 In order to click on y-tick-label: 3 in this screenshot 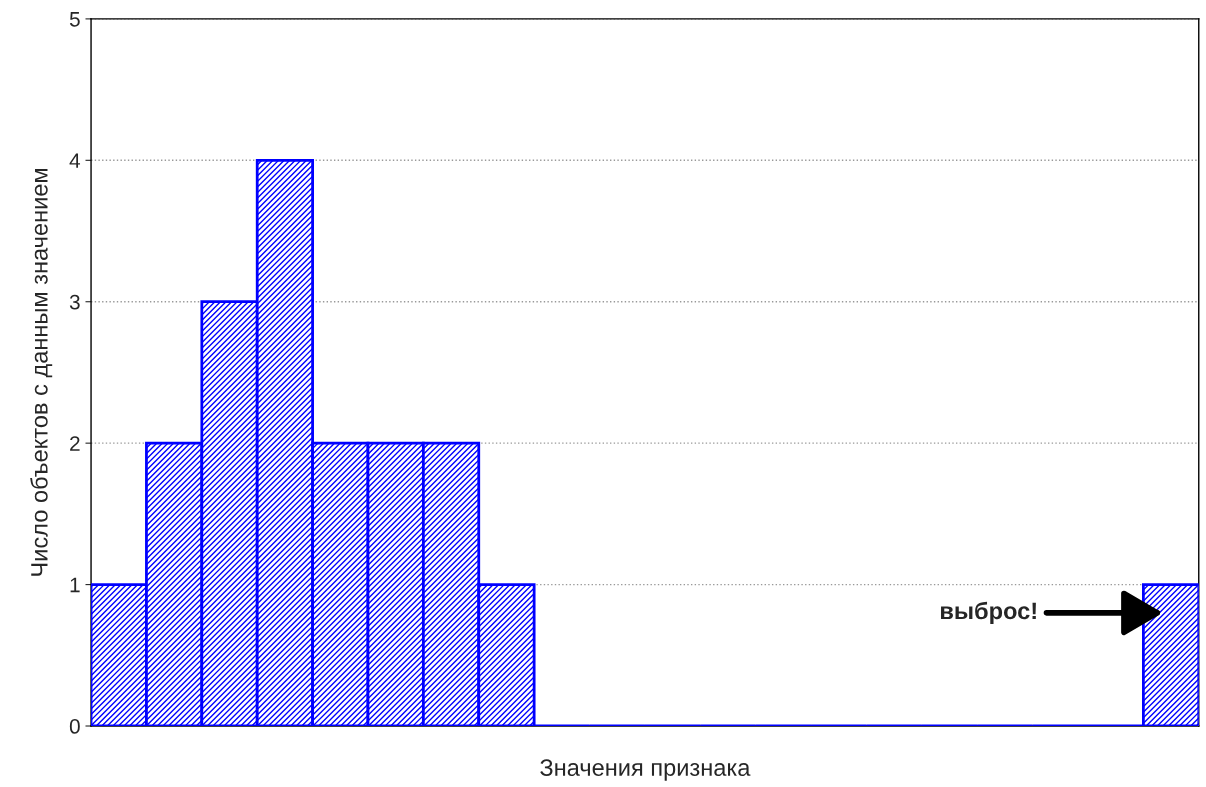, I will do `click(74, 302)`.